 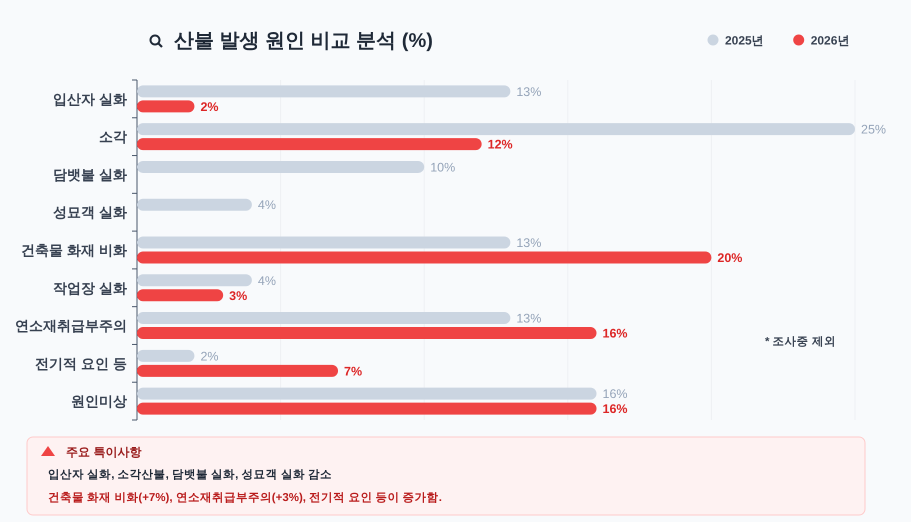 I want to click on legend-label: 2025년, so click(x=744, y=41).